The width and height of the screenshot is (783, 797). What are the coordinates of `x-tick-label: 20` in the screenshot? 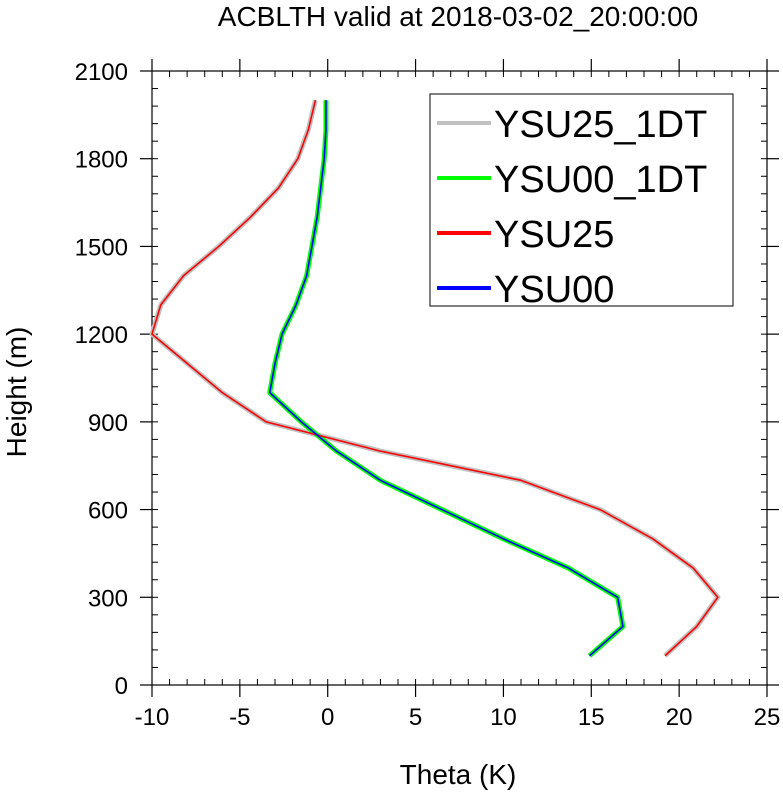 It's located at (679, 717).